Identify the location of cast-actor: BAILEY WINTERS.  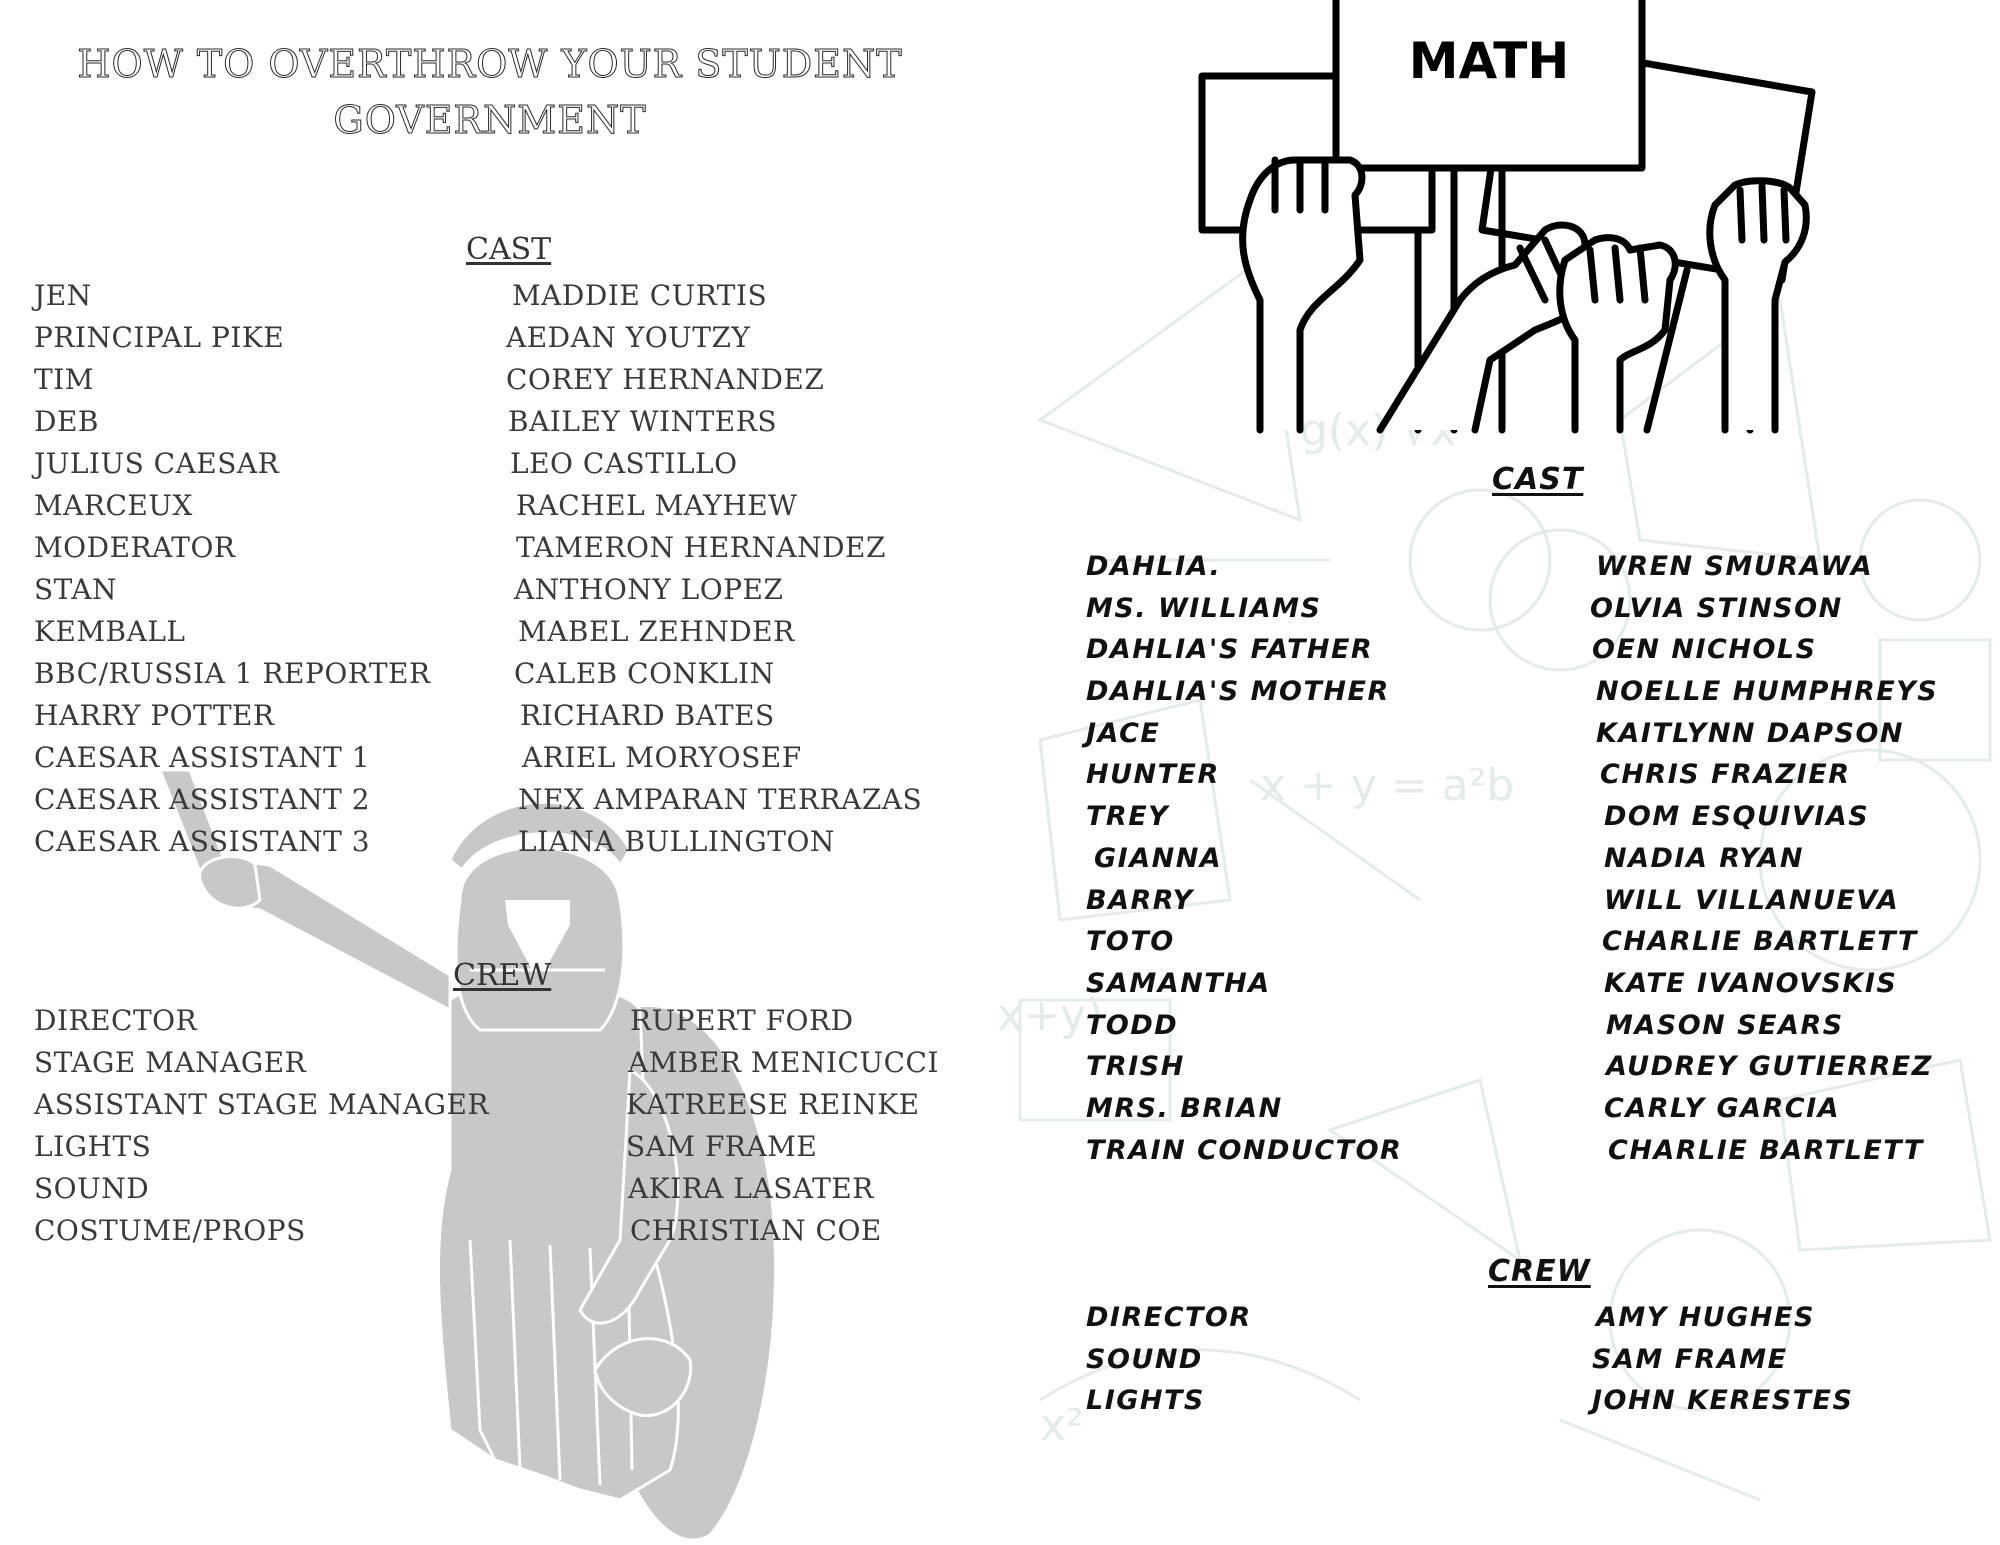
(642, 421).